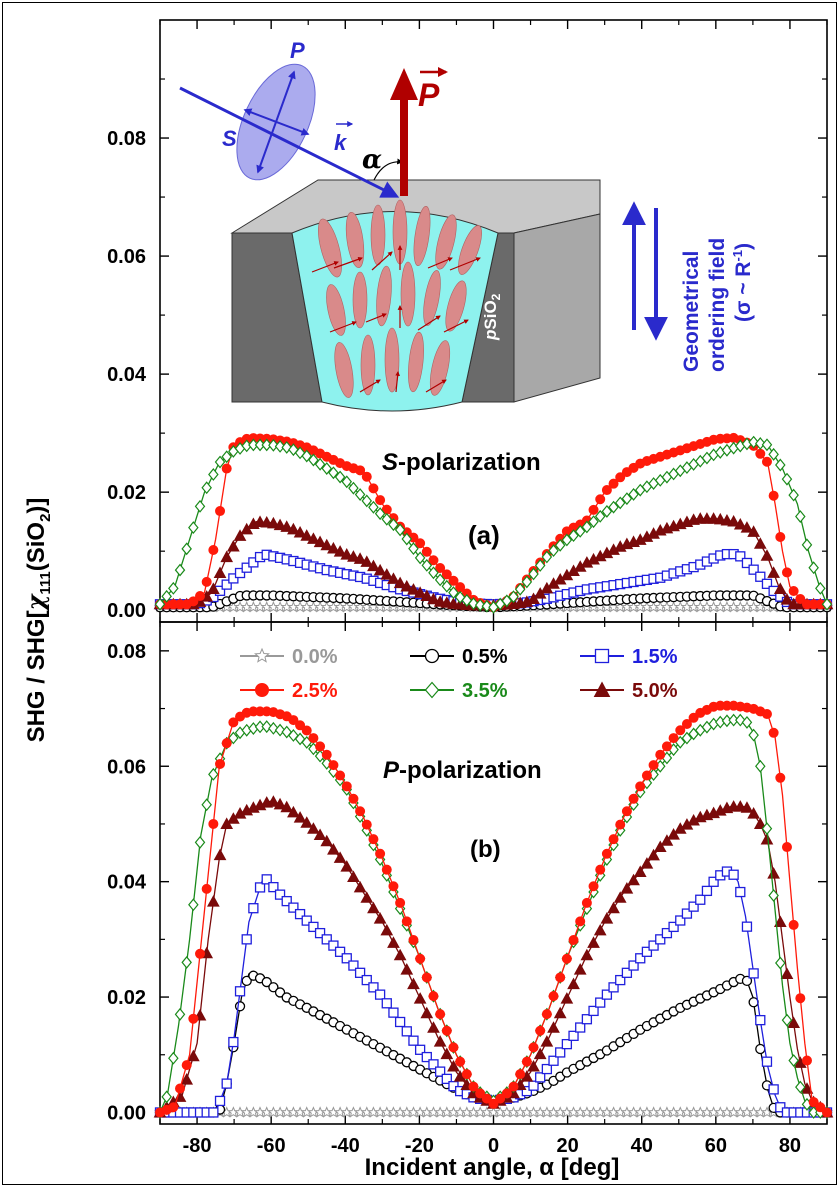 This screenshot has width=839, height=1187. I want to click on legend-marker, so click(262, 655).